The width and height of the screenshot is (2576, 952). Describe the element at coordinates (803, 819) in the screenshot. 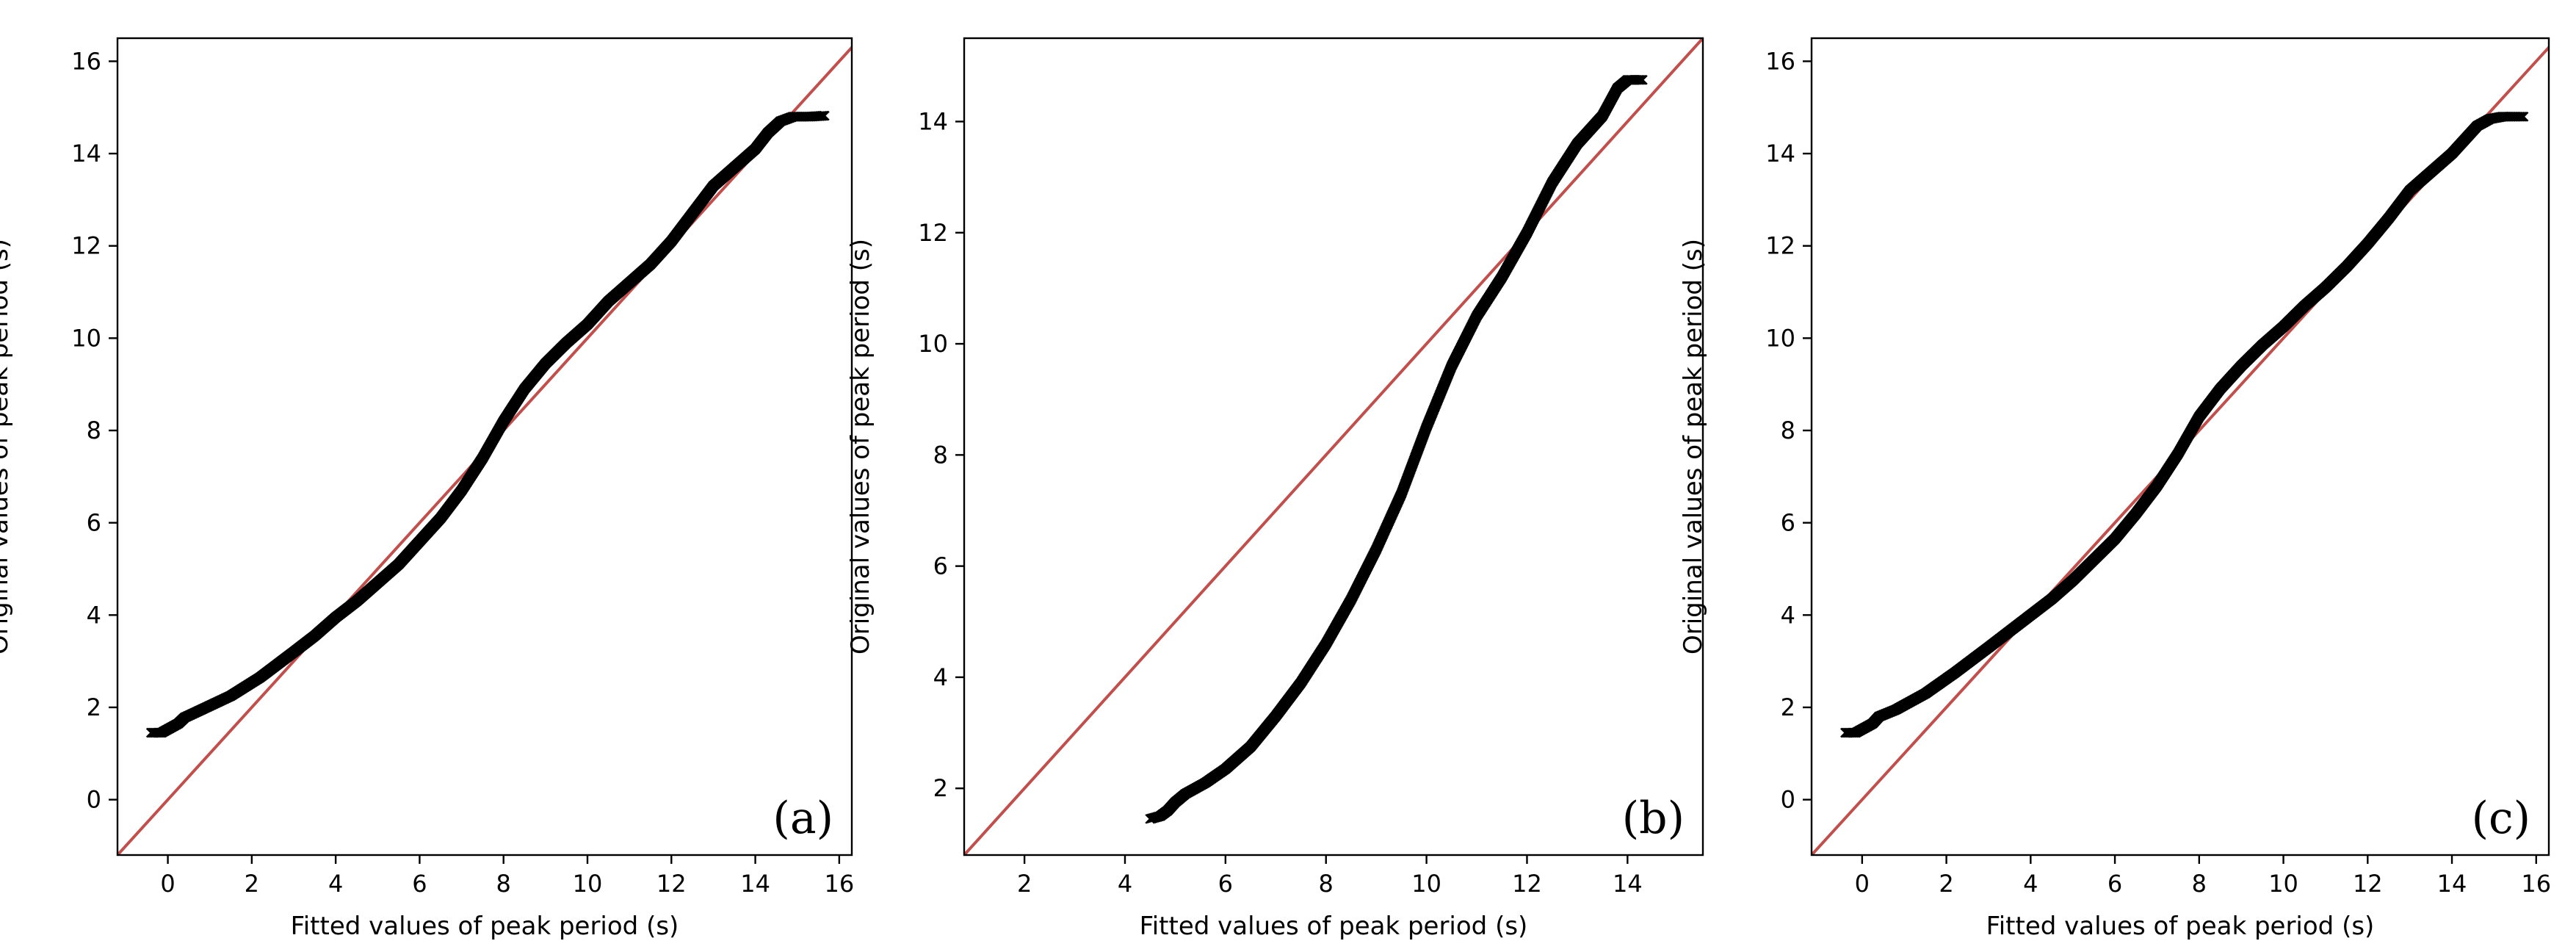

I see `panel-label: (a)` at that location.